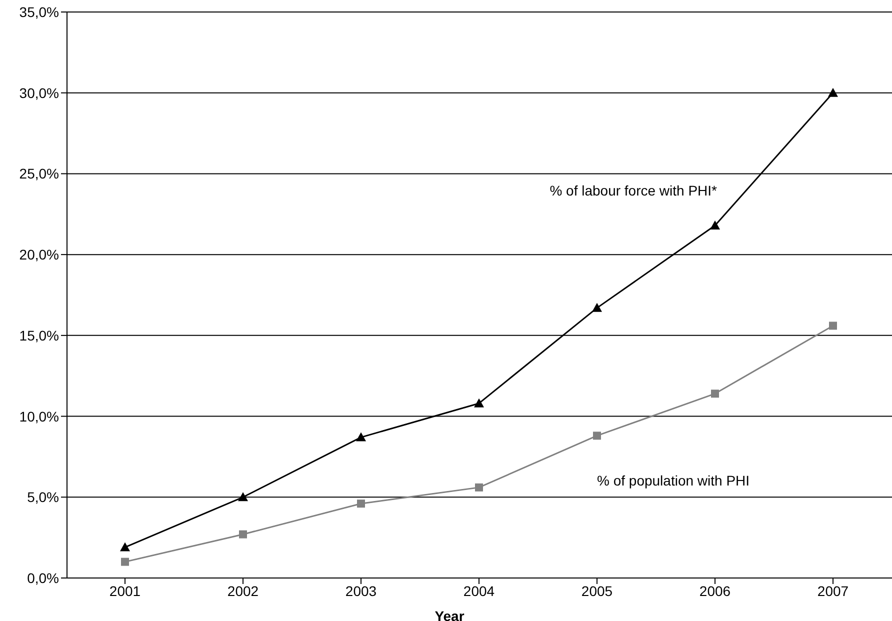 This screenshot has width=892, height=621. I want to click on y-tick-label: 20,0%, so click(39, 254).